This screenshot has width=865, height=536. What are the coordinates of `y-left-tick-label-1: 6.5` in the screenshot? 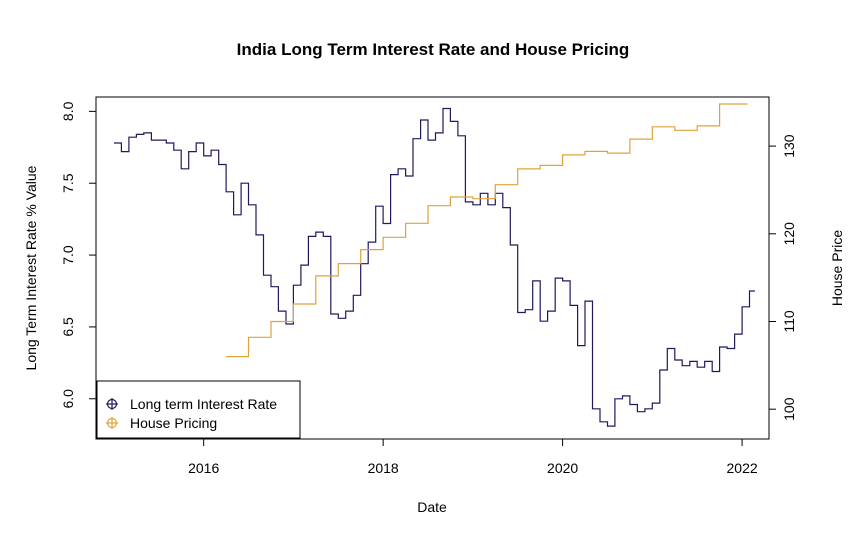 It's located at (68, 327).